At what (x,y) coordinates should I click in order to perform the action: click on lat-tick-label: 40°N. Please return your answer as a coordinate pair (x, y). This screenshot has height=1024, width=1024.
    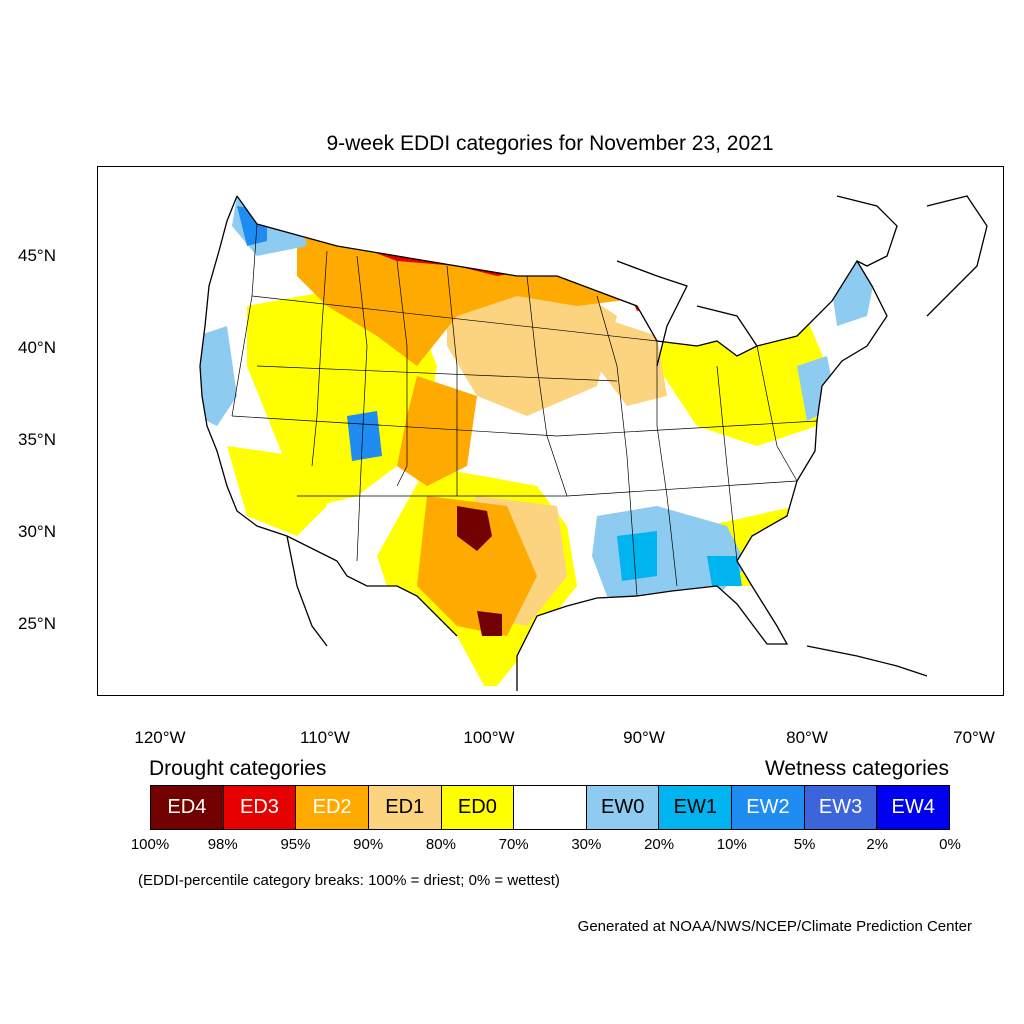
    Looking at the image, I should click on (37, 347).